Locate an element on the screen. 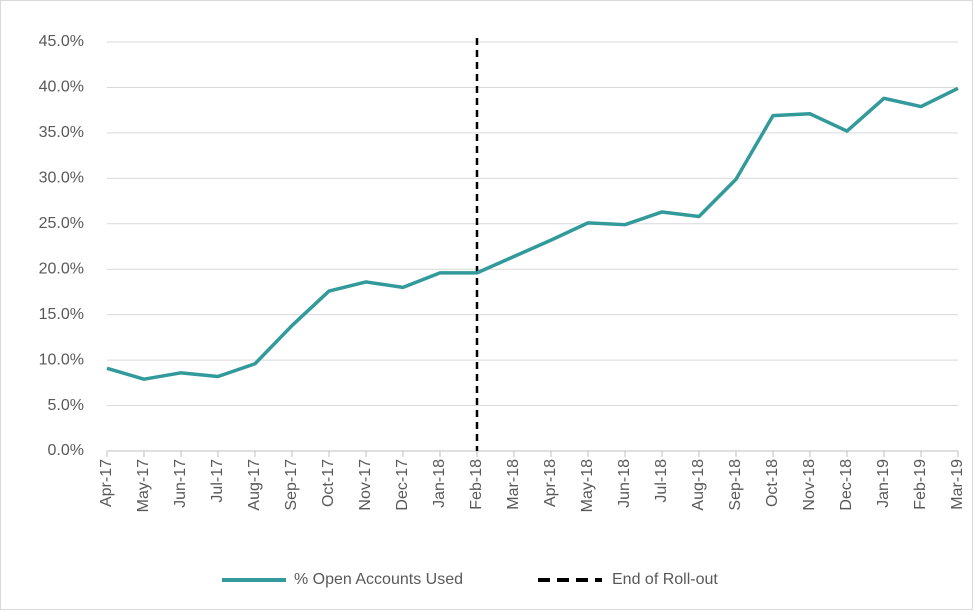 The width and height of the screenshot is (973, 610). x-tick-label: Jan-18 is located at coordinates (439, 483).